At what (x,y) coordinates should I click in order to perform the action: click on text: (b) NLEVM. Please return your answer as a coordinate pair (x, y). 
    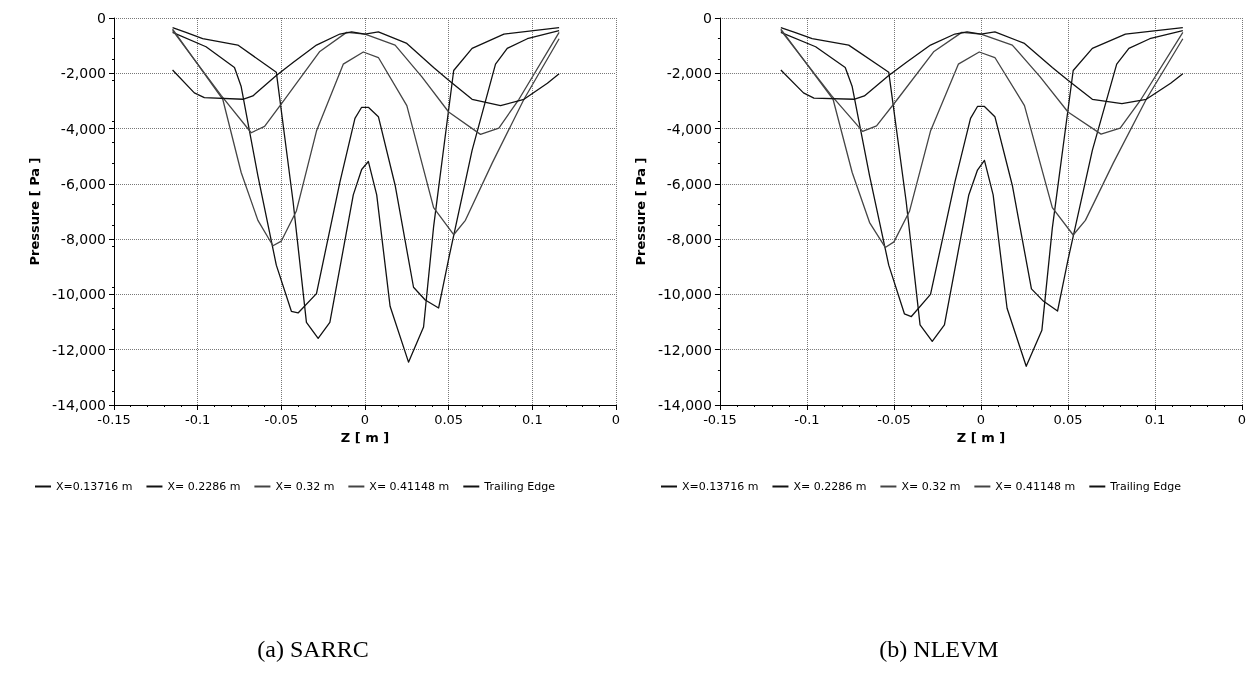
    Looking at the image, I should click on (939, 649).